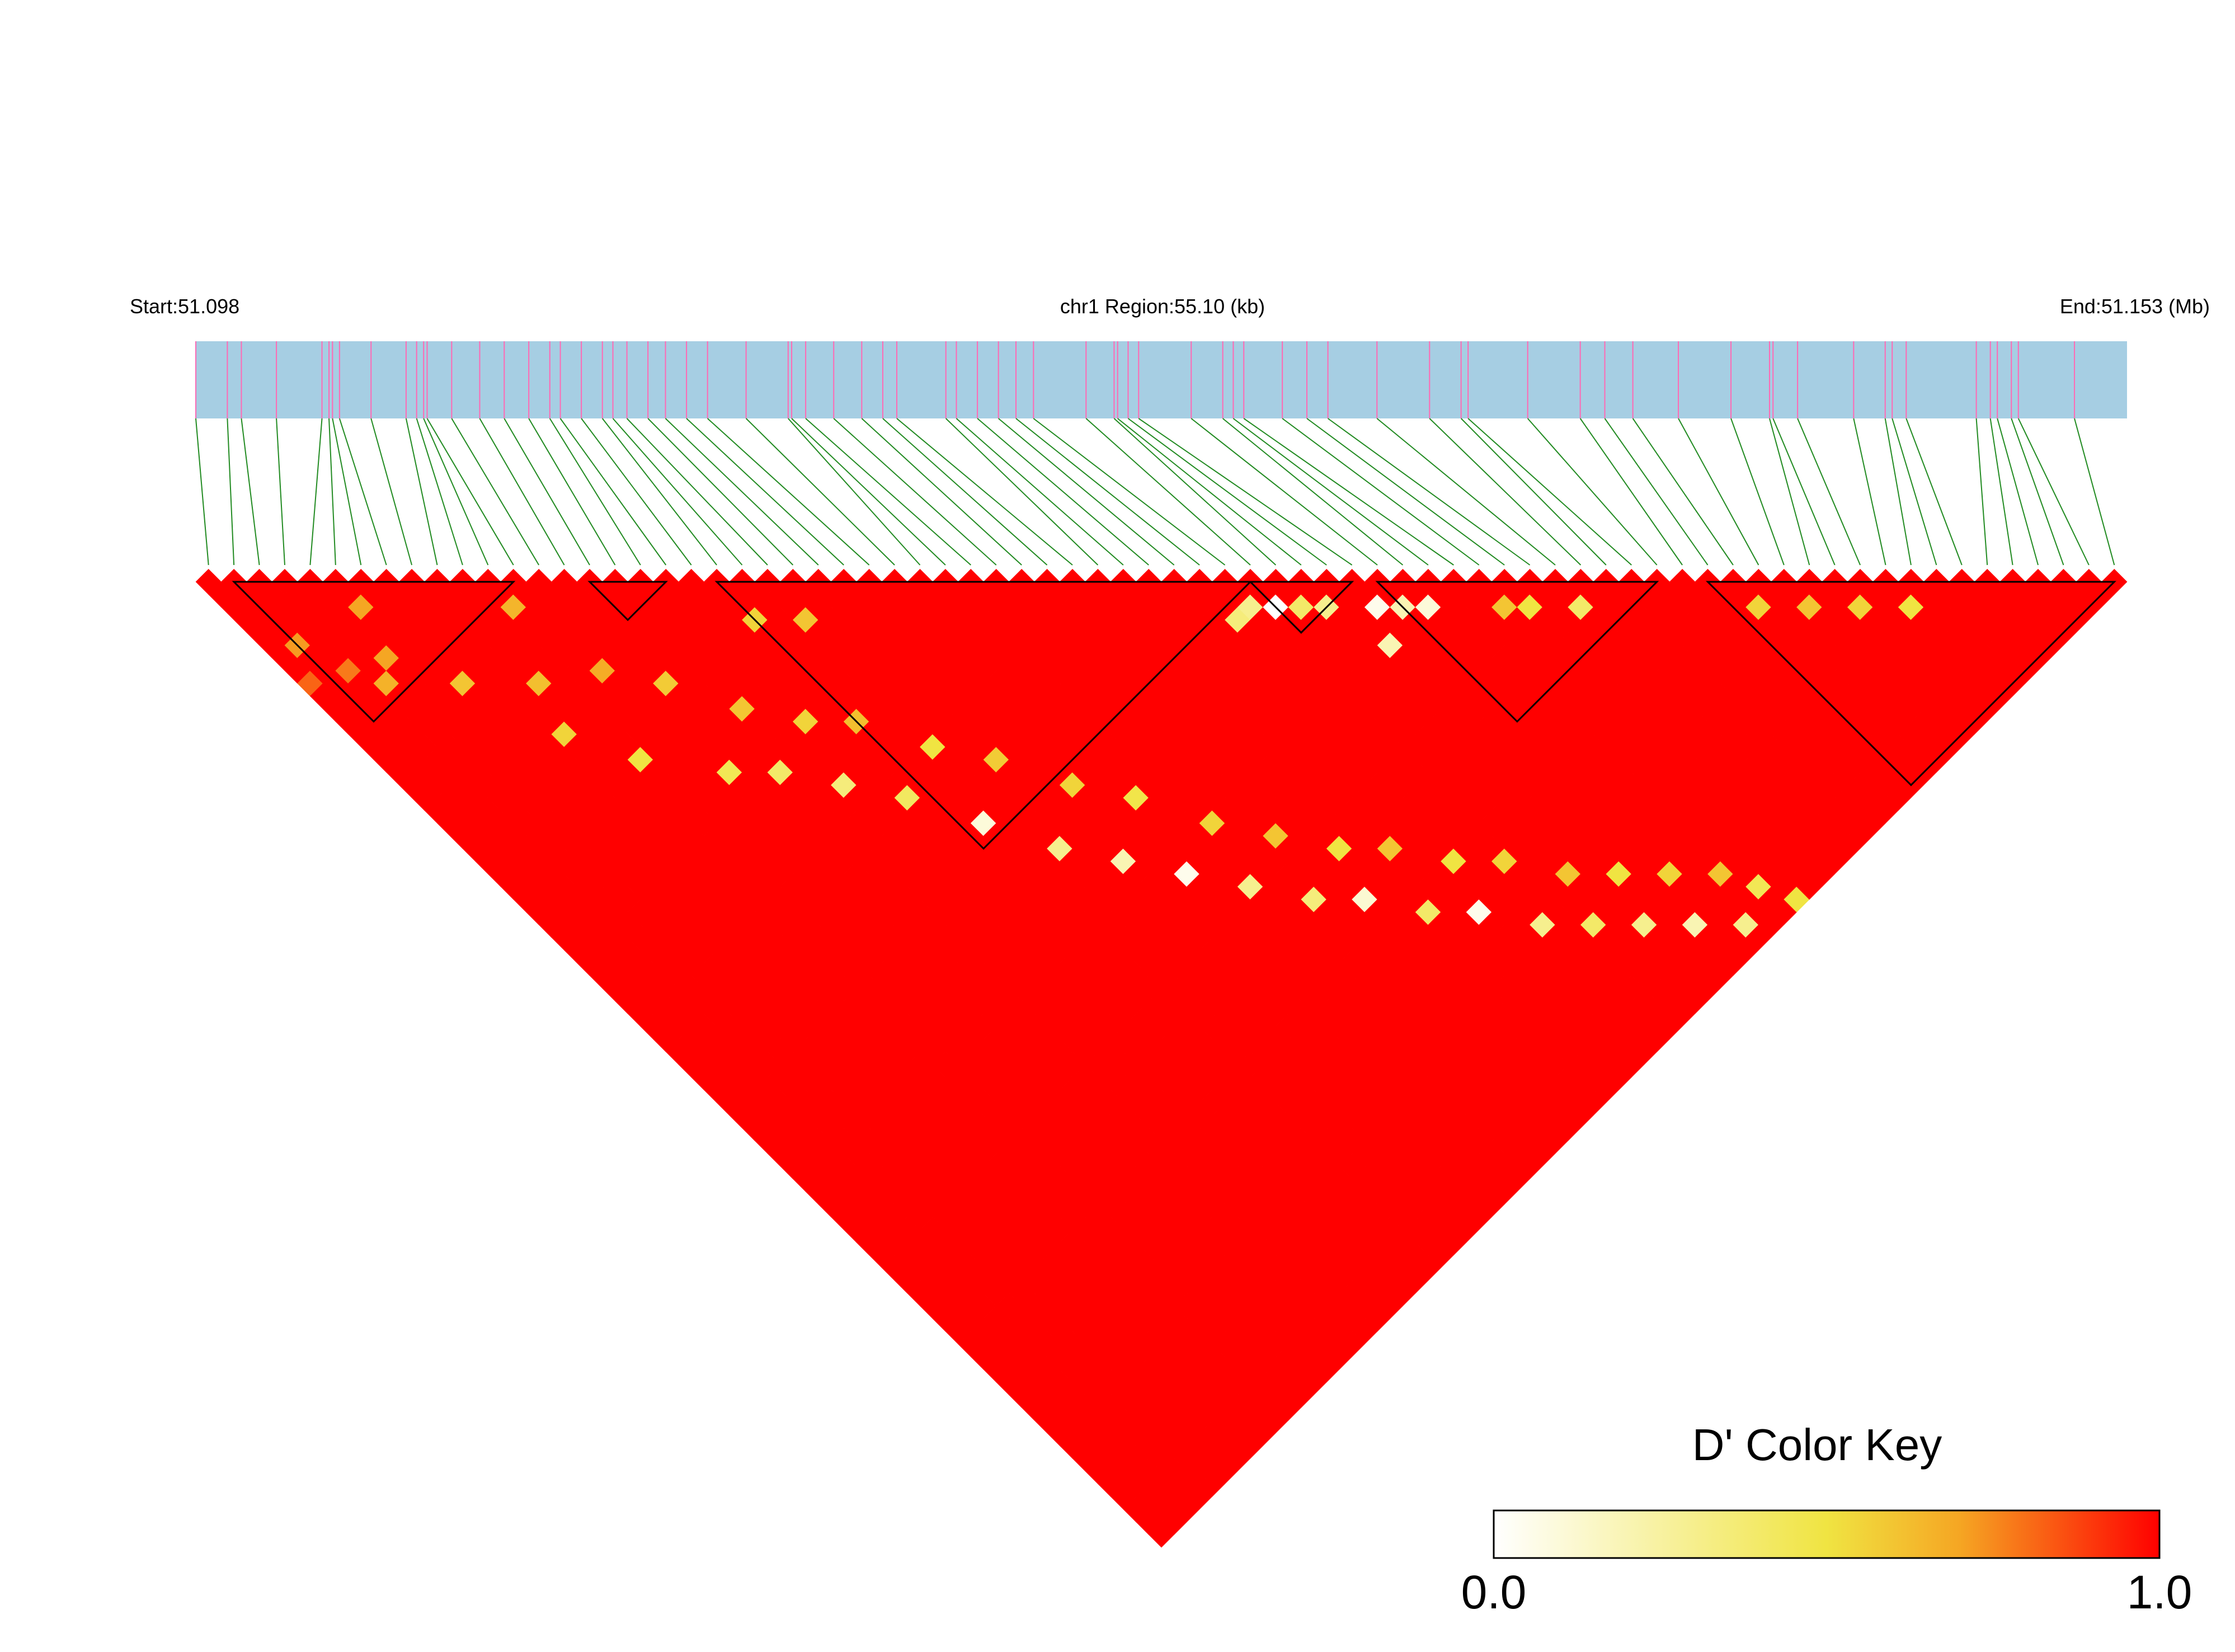 The width and height of the screenshot is (2235, 1652). Describe the element at coordinates (1817, 1445) in the screenshot. I see `color-key-title: D' Color Key` at that location.